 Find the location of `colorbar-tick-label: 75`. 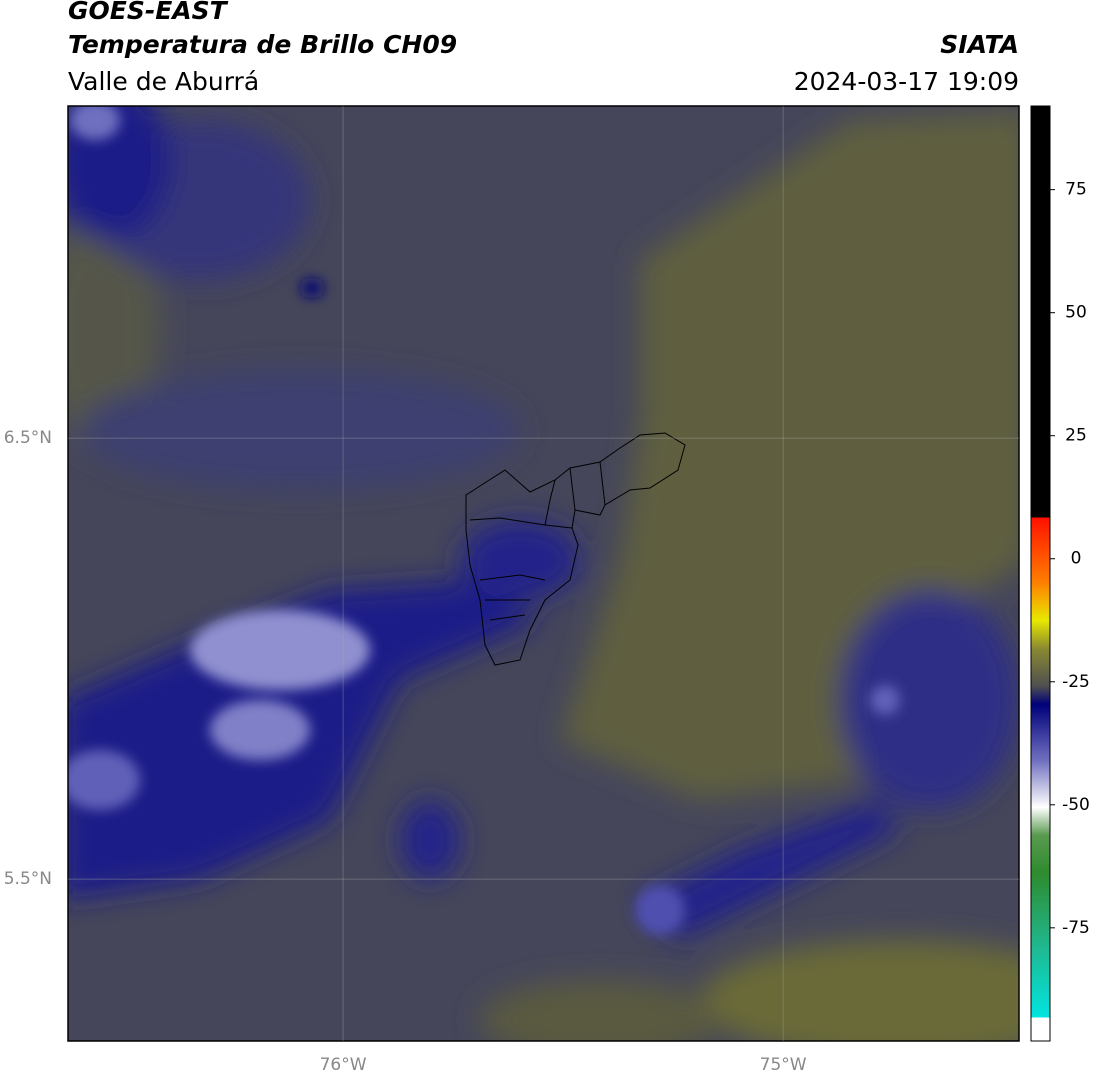

colorbar-tick-label: 75 is located at coordinates (1076, 190).